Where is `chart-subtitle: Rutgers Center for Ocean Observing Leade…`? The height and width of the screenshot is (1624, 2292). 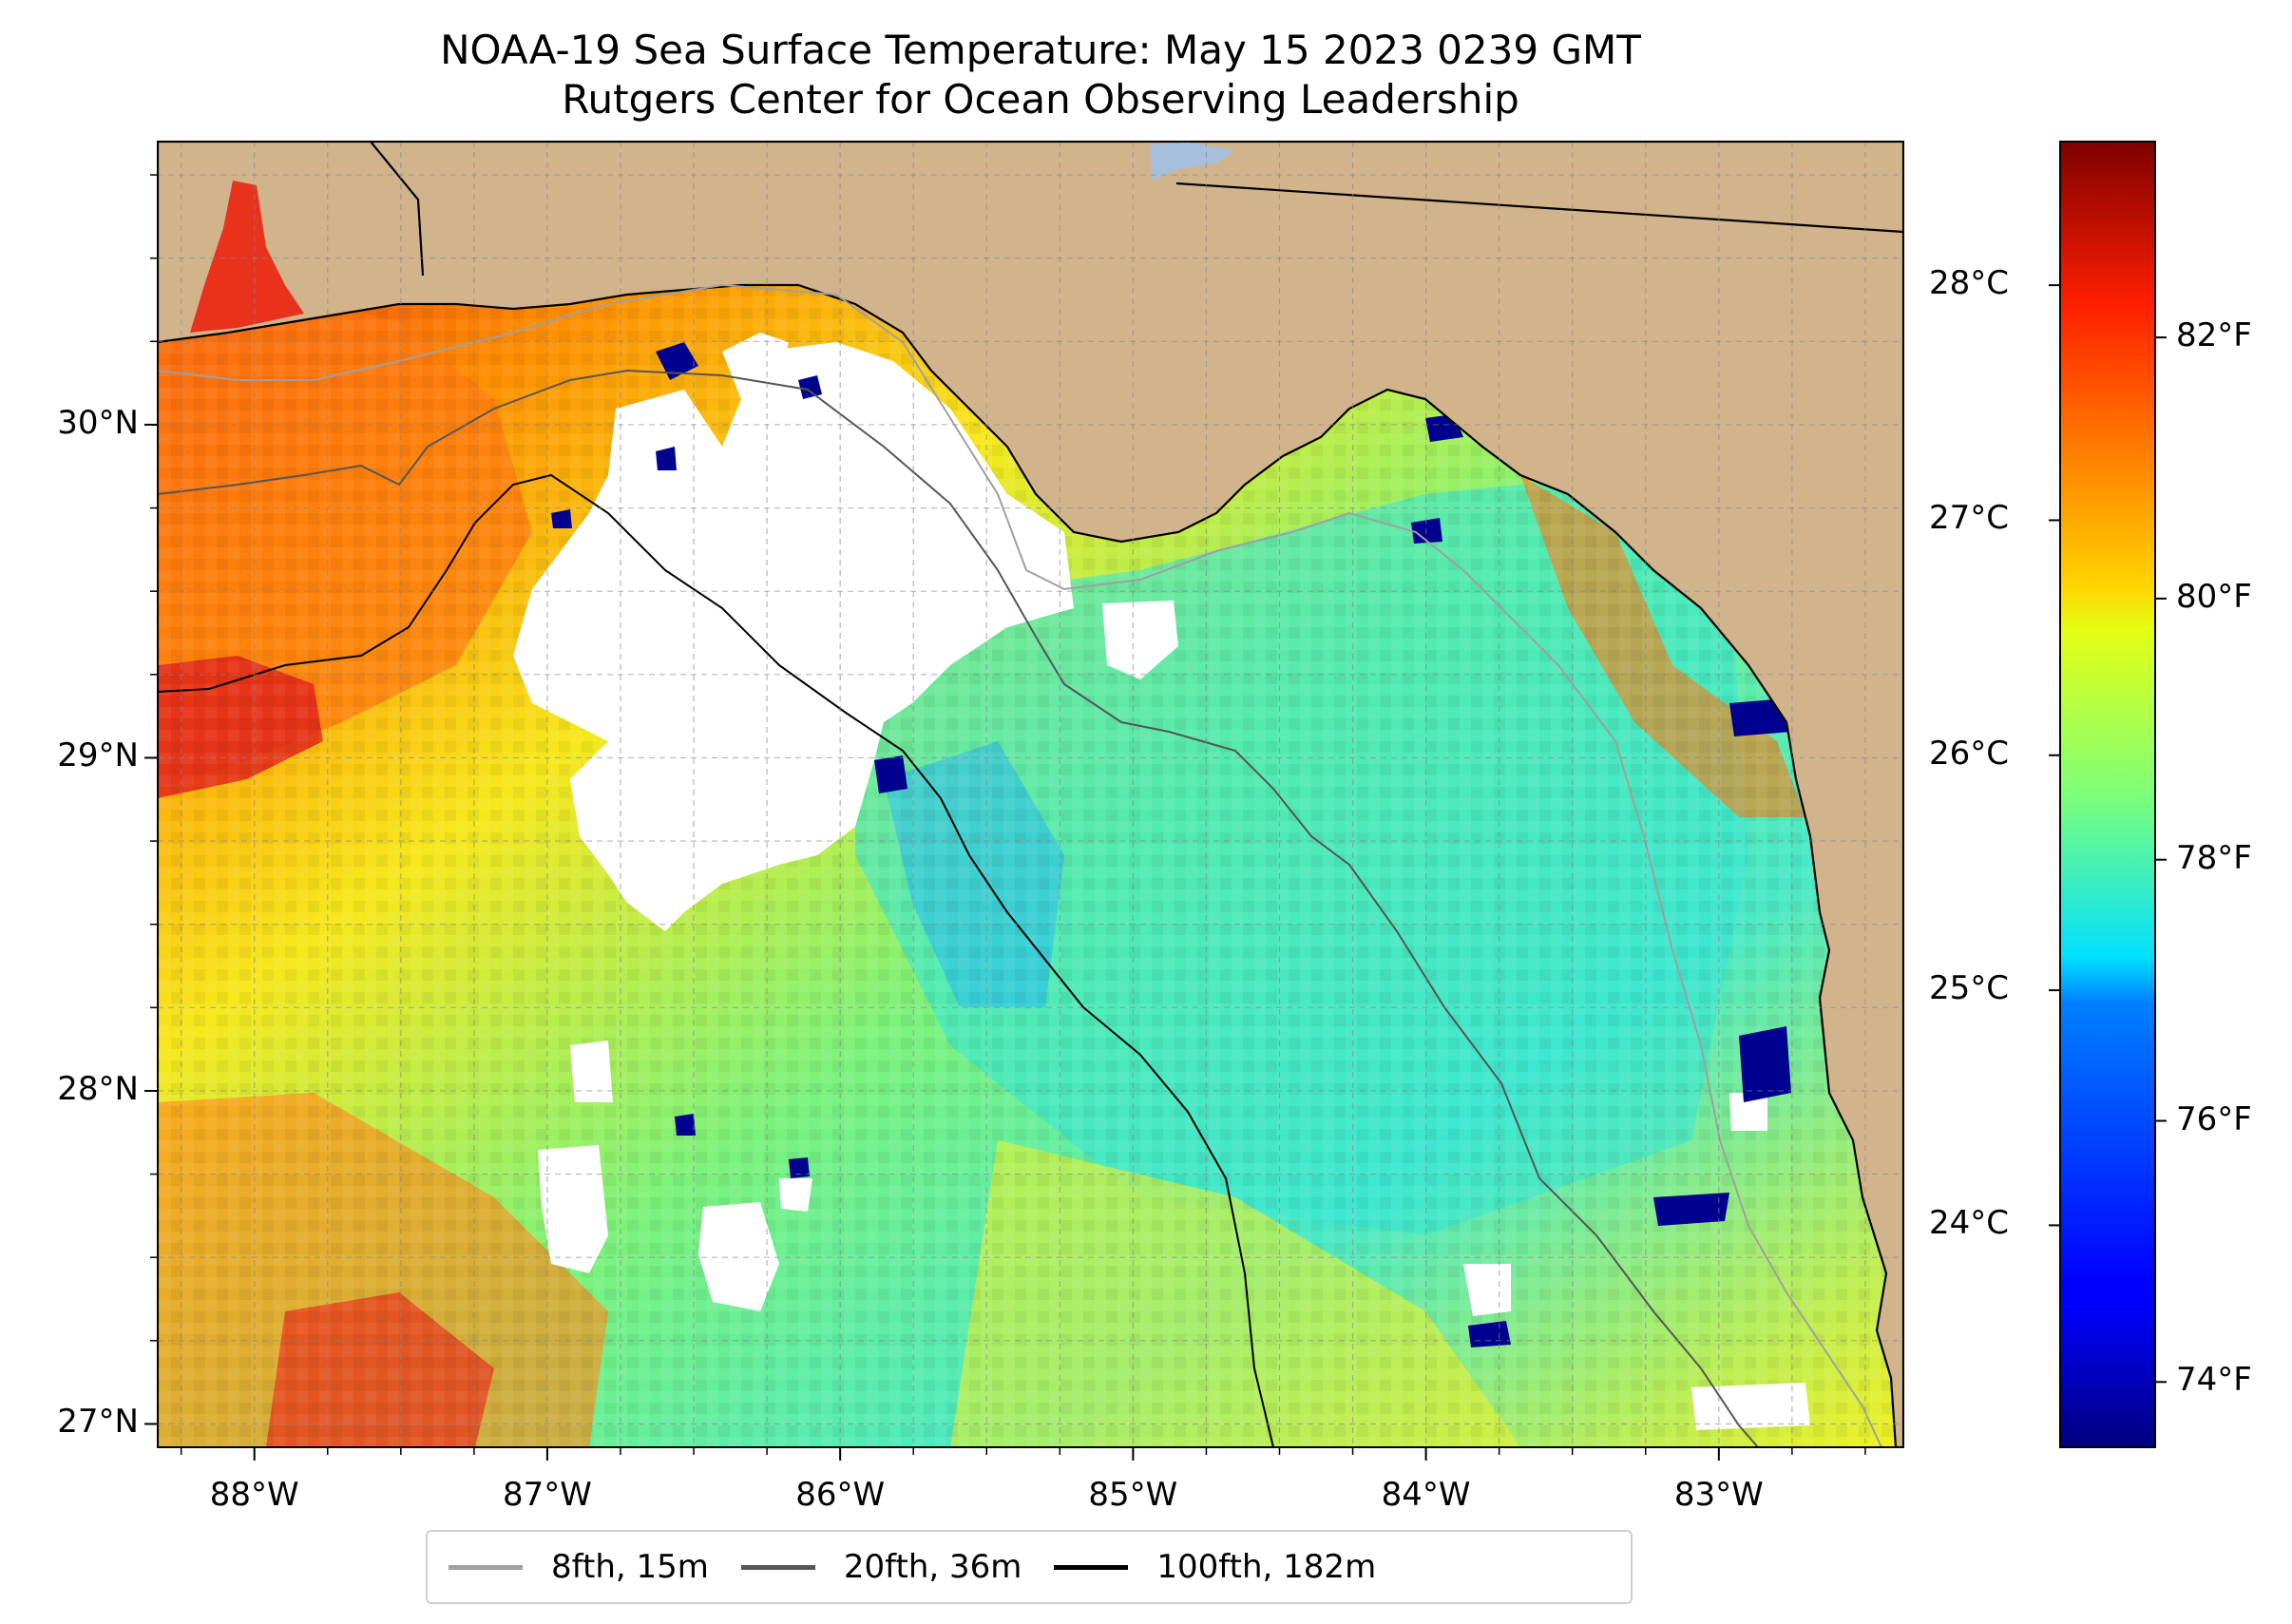 chart-subtitle: Rutgers Center for Ocean Observing Leade… is located at coordinates (1040, 99).